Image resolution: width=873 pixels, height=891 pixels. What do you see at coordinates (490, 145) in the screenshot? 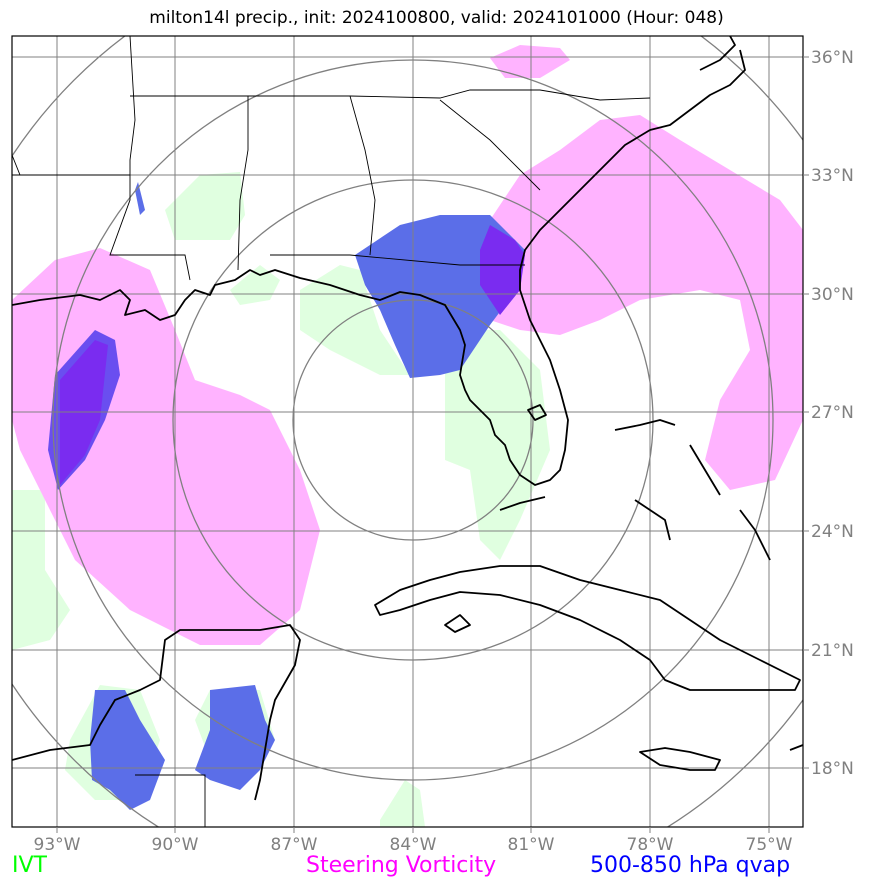
I see `border-sc` at bounding box center [490, 145].